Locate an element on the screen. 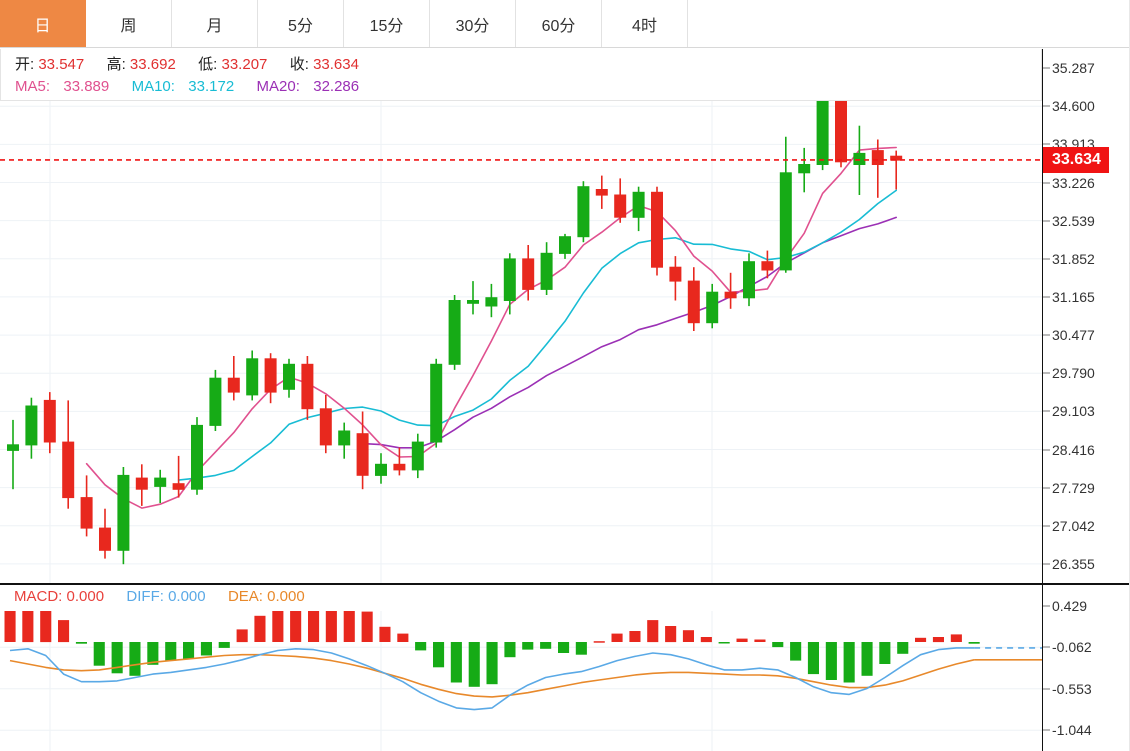 The height and width of the screenshot is (751, 1130). ma10-value: 33.172 is located at coordinates (211, 86).